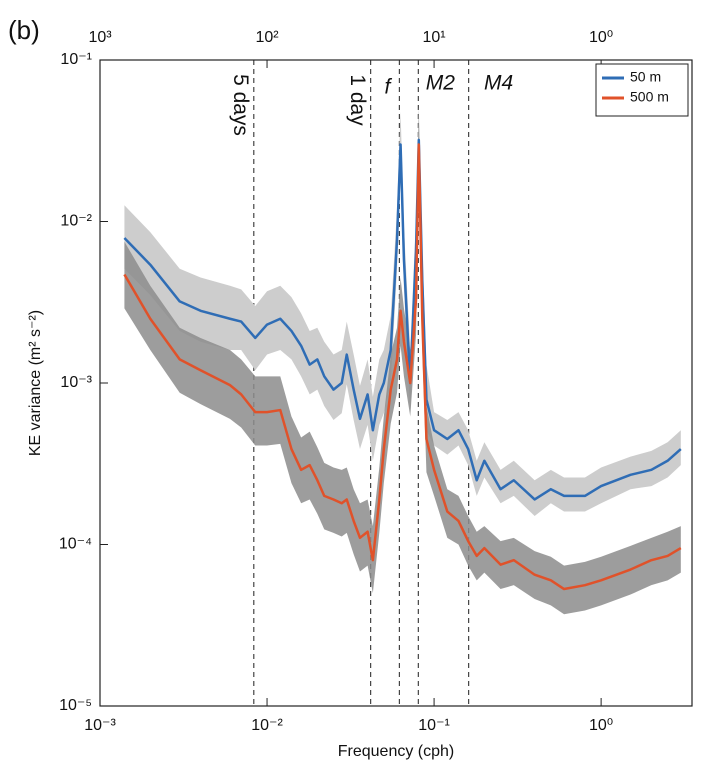 Image resolution: width=720 pixels, height=777 pixels. Describe the element at coordinates (498, 83) in the screenshot. I see `annotation-label: M4` at that location.